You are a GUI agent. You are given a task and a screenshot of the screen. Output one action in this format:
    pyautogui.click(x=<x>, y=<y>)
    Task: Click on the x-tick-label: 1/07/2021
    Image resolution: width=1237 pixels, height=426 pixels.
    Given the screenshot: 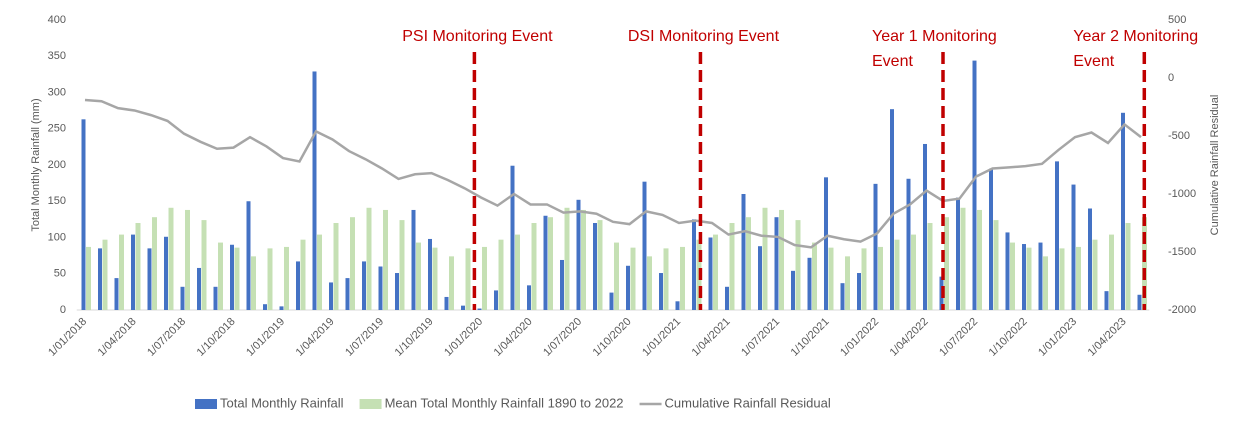 What is the action you would take?
    pyautogui.click(x=760, y=337)
    